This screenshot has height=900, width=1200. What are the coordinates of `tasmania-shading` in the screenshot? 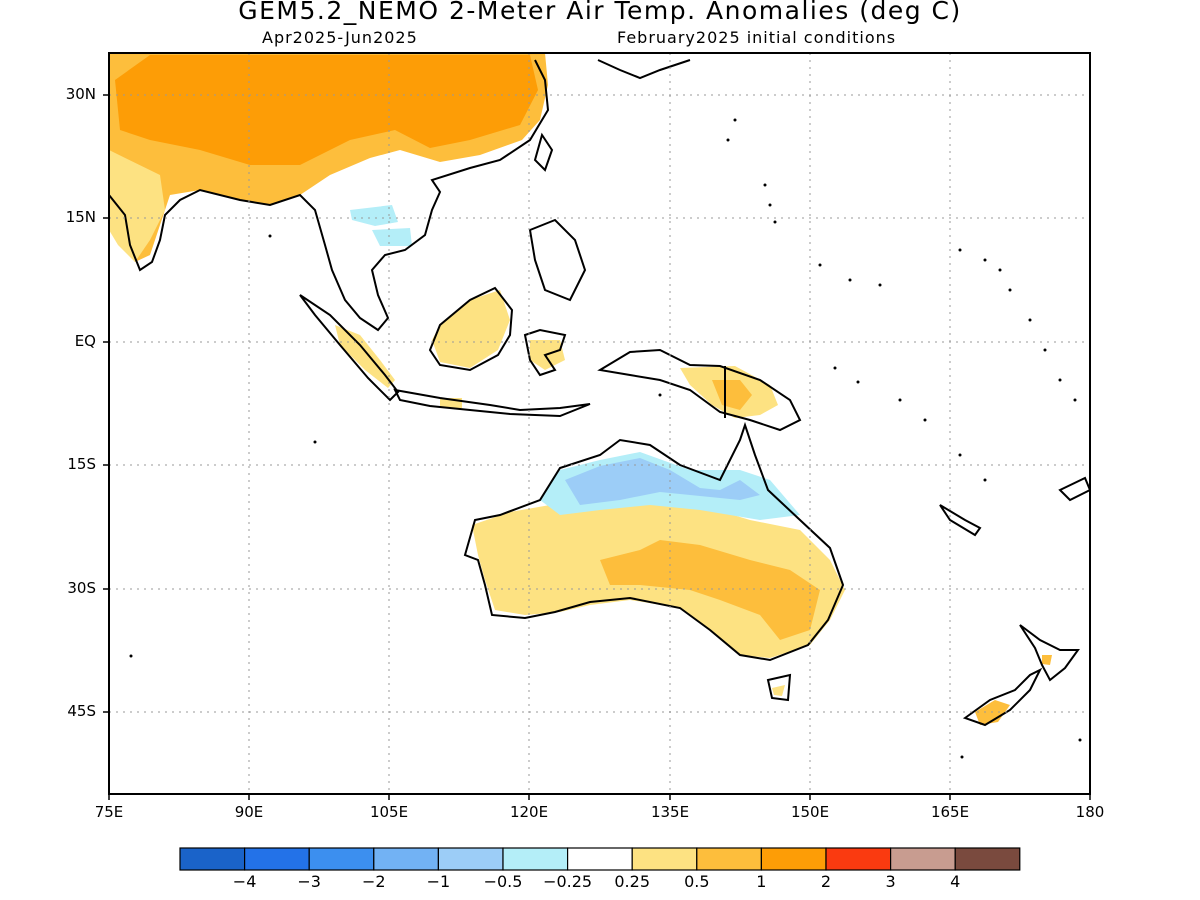 It's located at (778, 690).